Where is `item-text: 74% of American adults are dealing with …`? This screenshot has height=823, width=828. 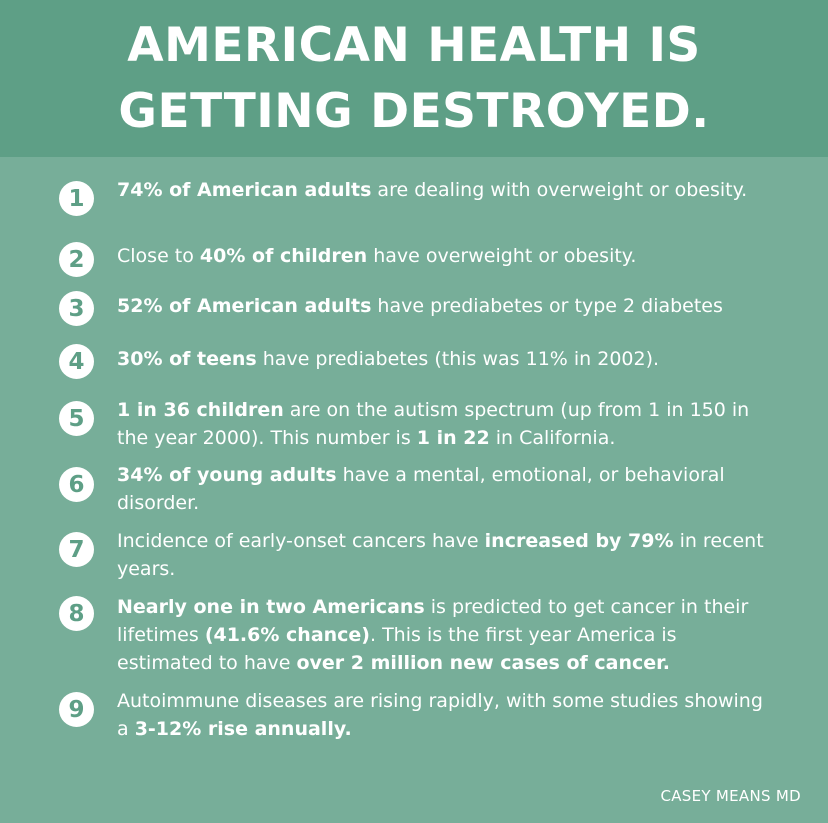 item-text: 74% of American adults are dealing with … is located at coordinates (447, 190).